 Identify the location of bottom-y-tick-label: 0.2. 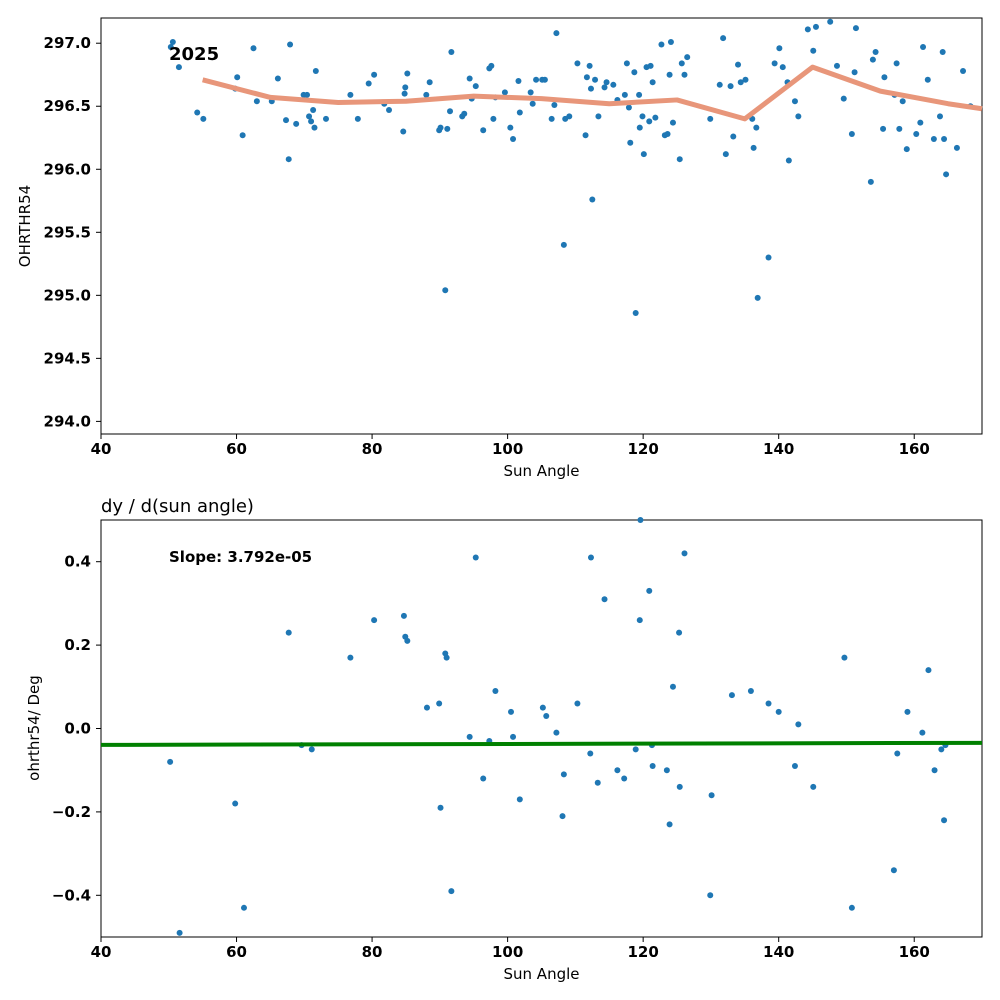
(77, 645).